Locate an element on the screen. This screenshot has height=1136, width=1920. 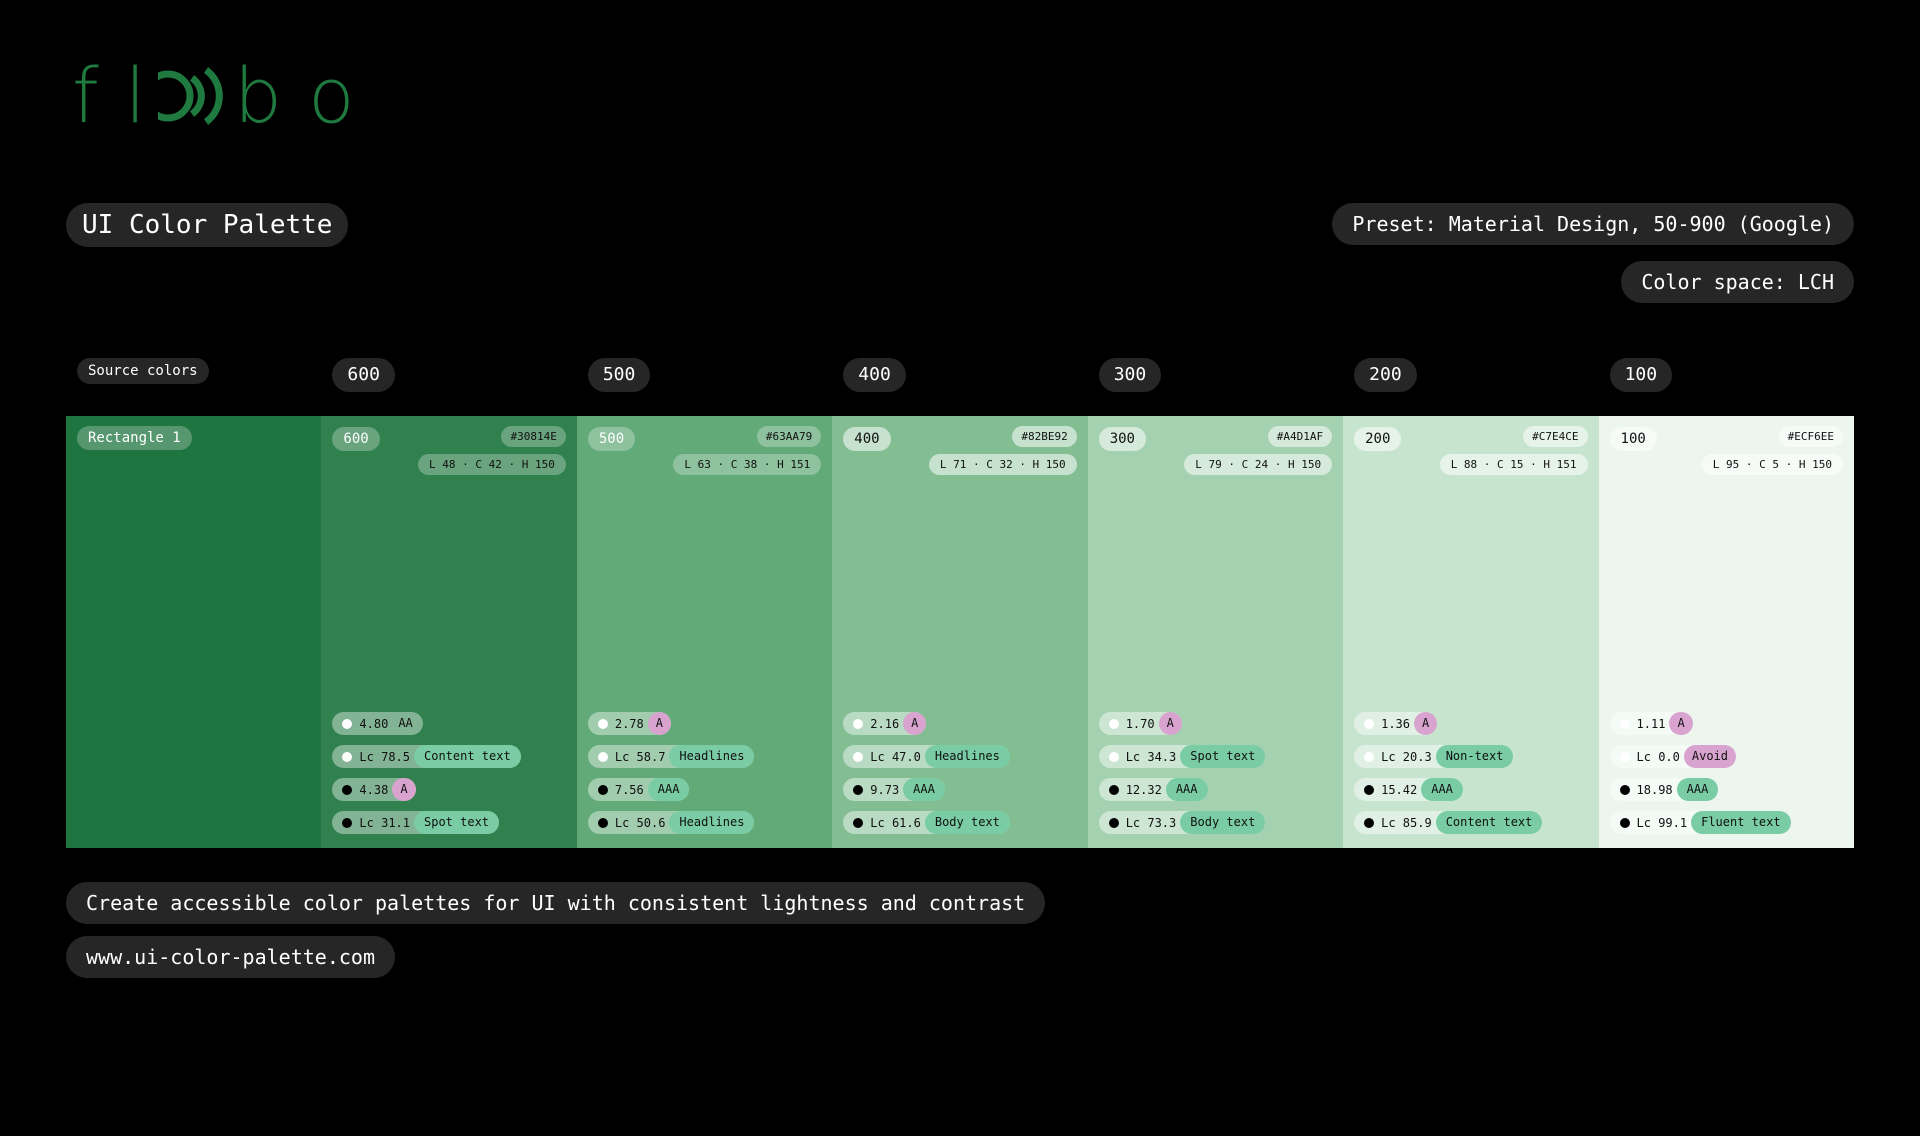
metric-value: Lc 50.6 is located at coordinates (629, 822).